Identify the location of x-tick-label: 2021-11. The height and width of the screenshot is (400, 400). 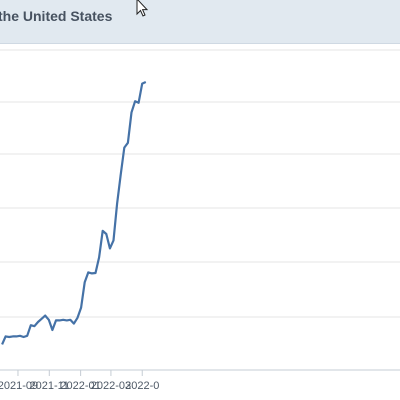
(50, 386).